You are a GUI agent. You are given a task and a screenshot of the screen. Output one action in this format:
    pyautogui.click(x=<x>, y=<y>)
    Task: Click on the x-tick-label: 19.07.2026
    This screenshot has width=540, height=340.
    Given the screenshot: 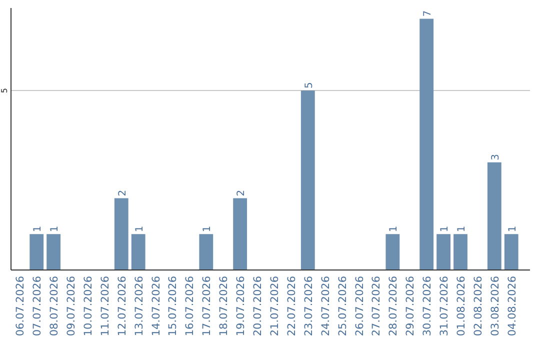 What is the action you would take?
    pyautogui.click(x=241, y=306)
    